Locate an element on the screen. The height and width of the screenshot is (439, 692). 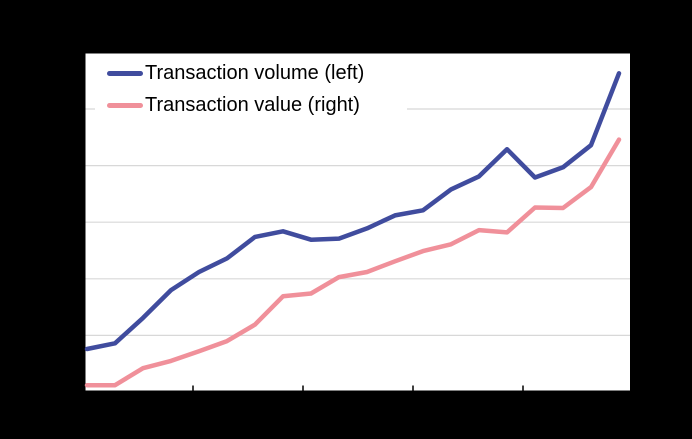
legend-item-volume: Transaction volume (left) is located at coordinates (251, 73).